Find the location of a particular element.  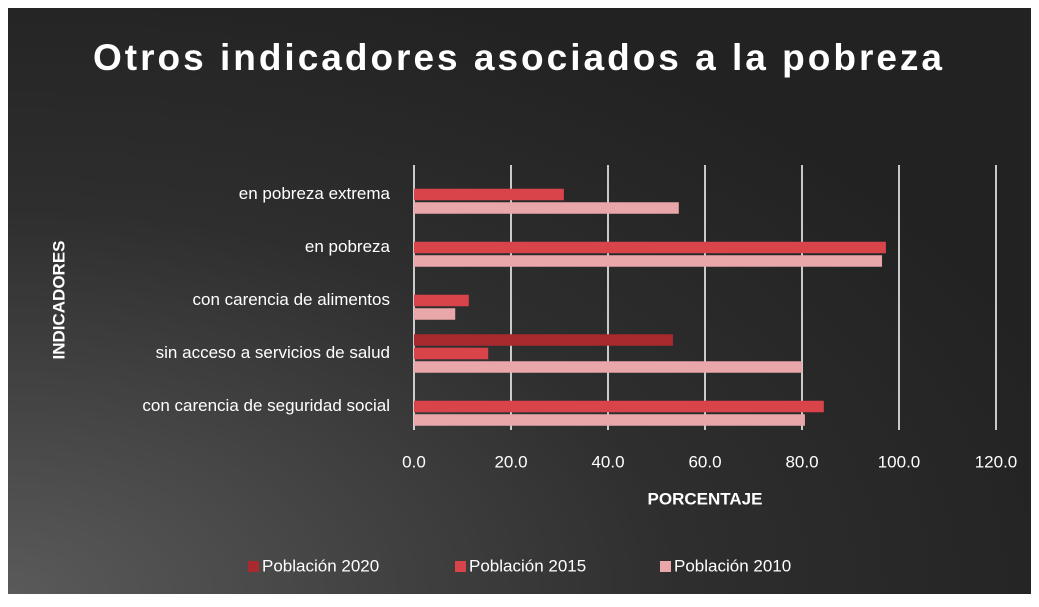

y-tick-label: en pobreza extrema is located at coordinates (315, 193).